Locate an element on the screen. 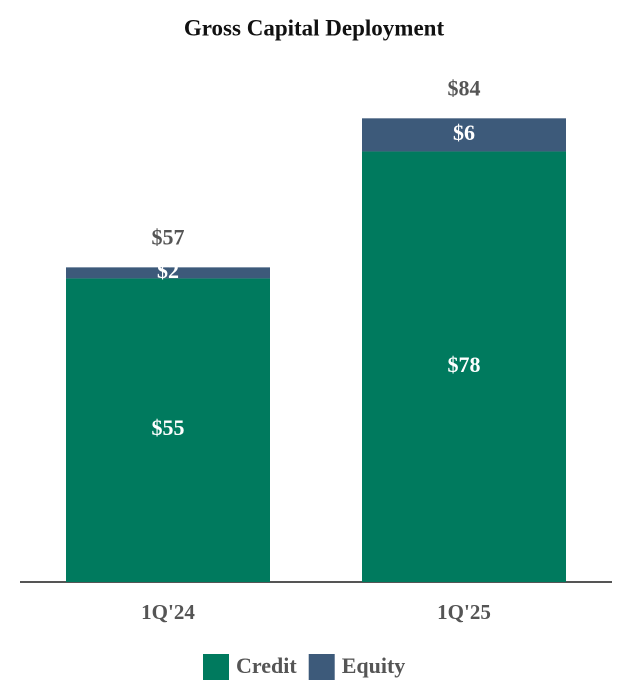 This screenshot has height=700, width=632. value-label: $2 is located at coordinates (168, 270).